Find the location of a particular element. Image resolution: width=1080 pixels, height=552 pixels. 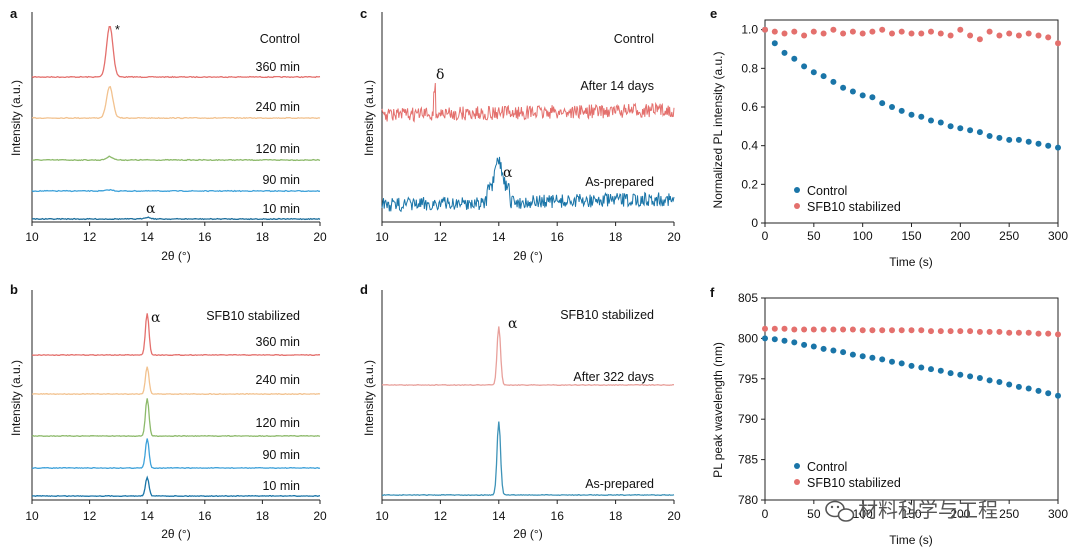

panel-label-f: f is located at coordinates (712, 292).